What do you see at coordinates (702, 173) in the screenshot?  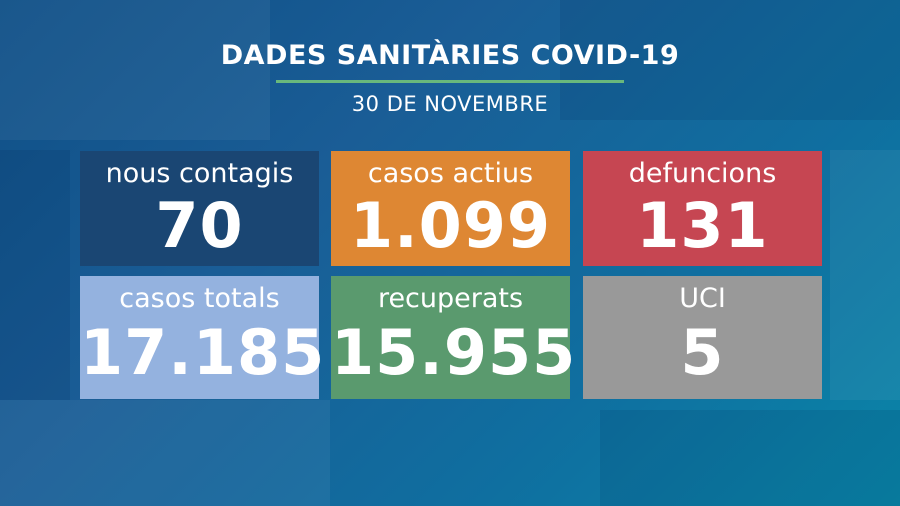 I see `stat-label: defuncions` at bounding box center [702, 173].